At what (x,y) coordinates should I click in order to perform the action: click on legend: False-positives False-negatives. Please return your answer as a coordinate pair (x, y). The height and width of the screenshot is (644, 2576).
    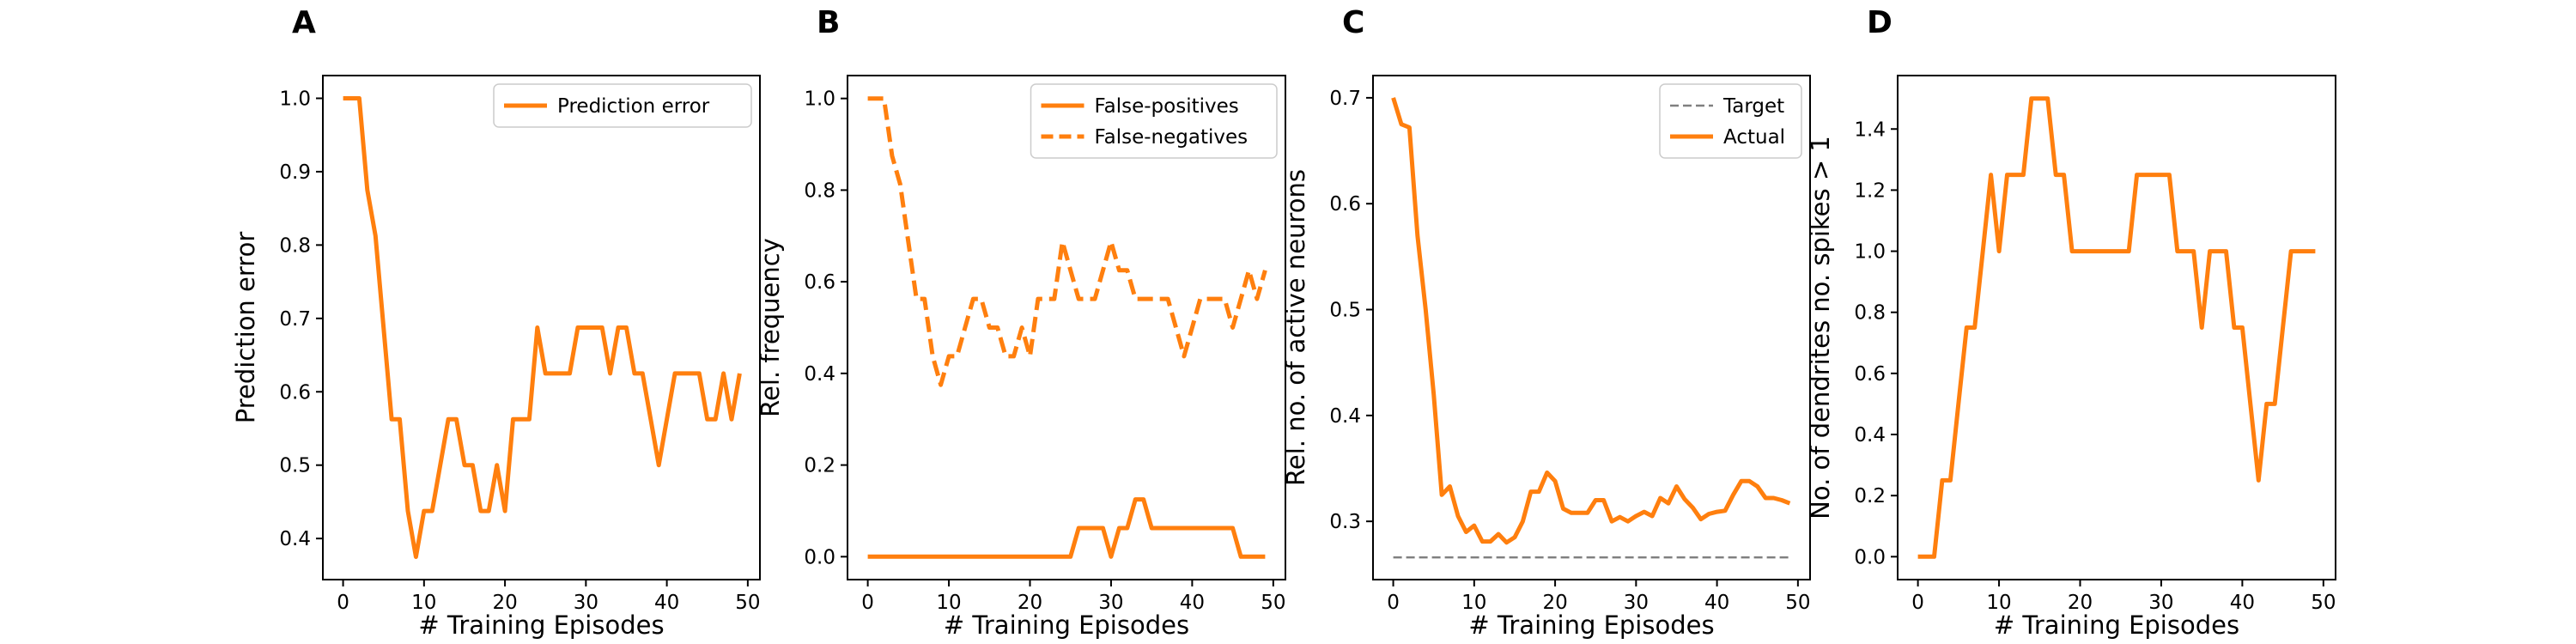
    Looking at the image, I should click on (1154, 121).